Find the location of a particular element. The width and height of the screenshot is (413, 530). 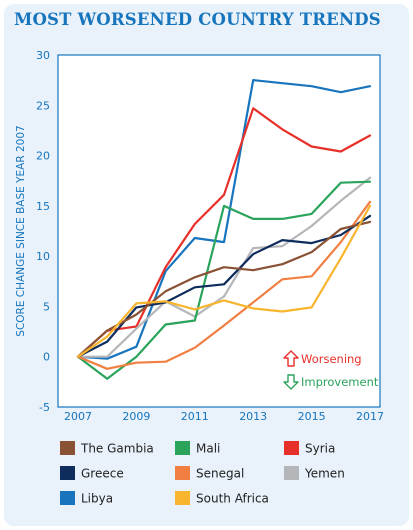

y-tick-label: -5 is located at coordinates (44, 407).